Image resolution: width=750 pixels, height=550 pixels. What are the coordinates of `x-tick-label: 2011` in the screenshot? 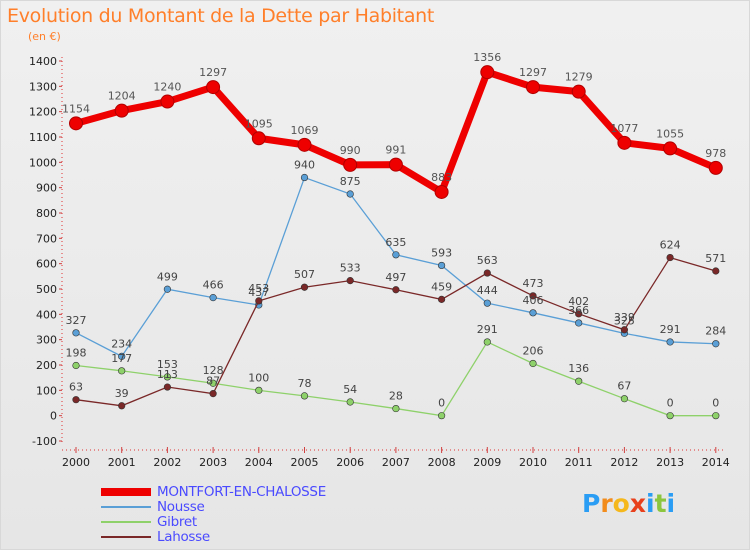 It's located at (579, 462).